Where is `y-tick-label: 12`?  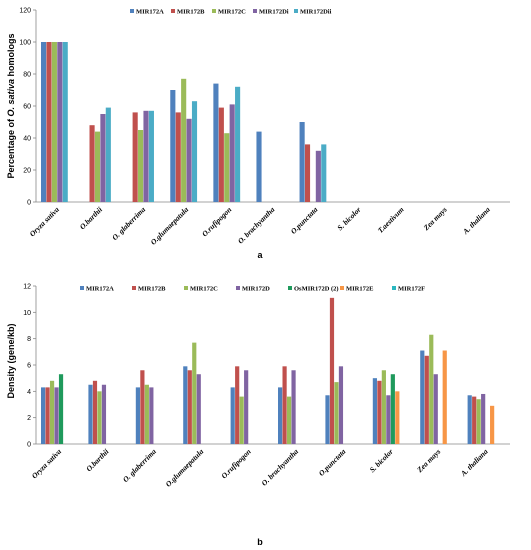 y-tick-label: 12 is located at coordinates (27, 287).